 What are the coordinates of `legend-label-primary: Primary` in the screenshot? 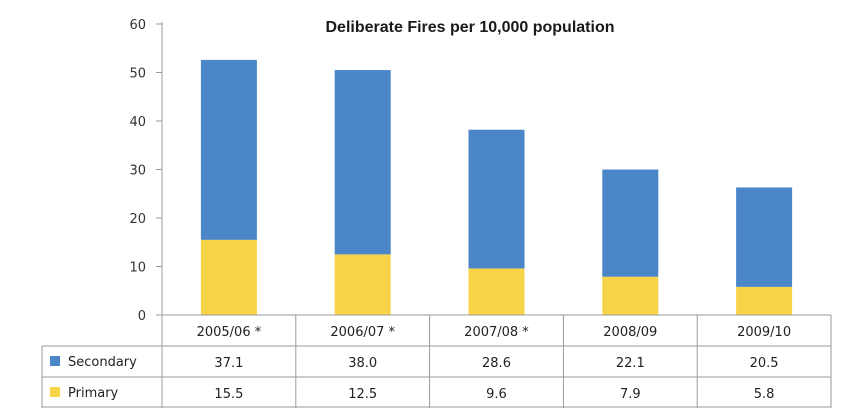 It's located at (93, 393).